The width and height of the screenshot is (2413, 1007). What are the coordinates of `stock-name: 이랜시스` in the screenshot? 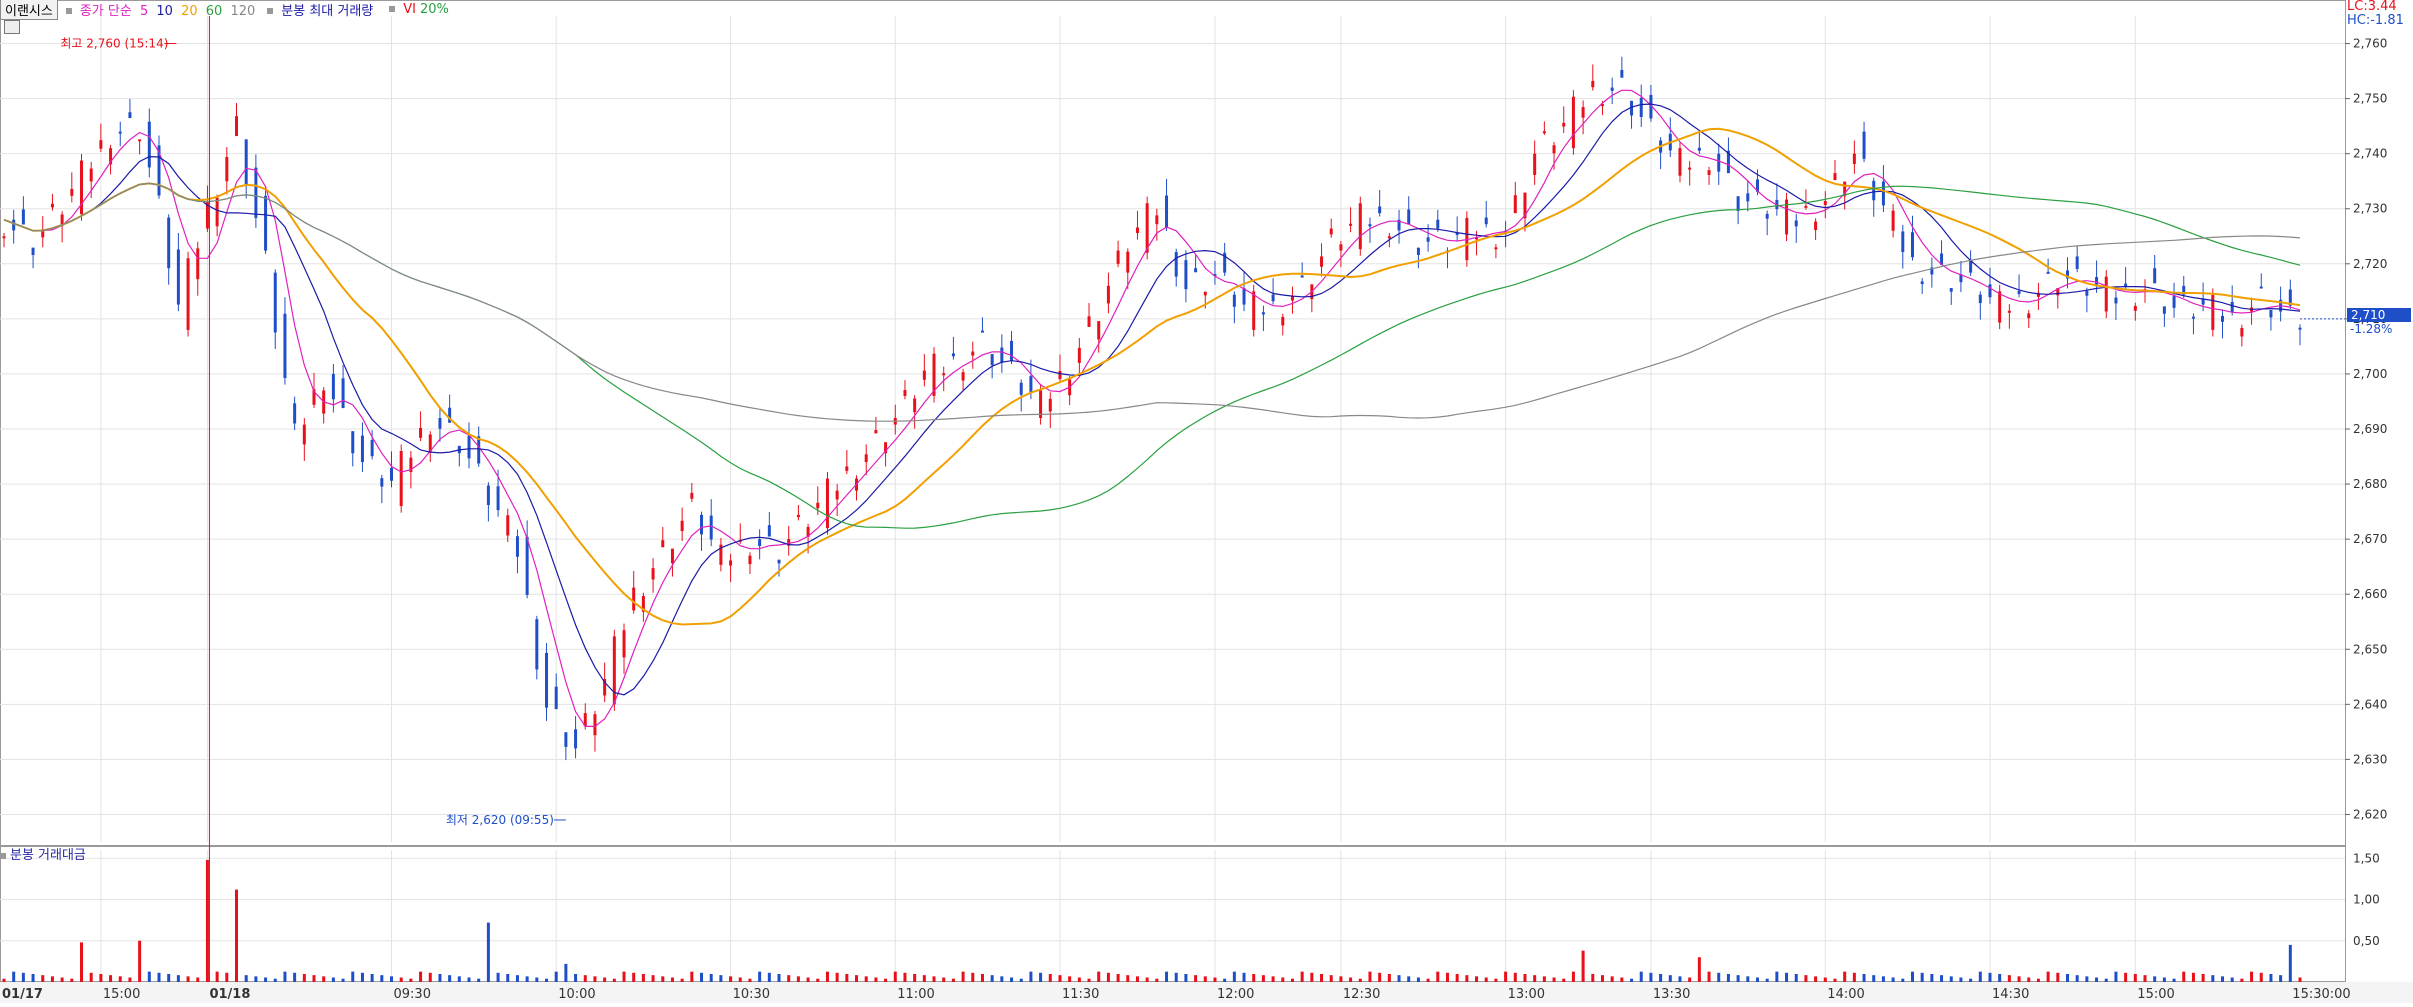 It's located at (29, 10).